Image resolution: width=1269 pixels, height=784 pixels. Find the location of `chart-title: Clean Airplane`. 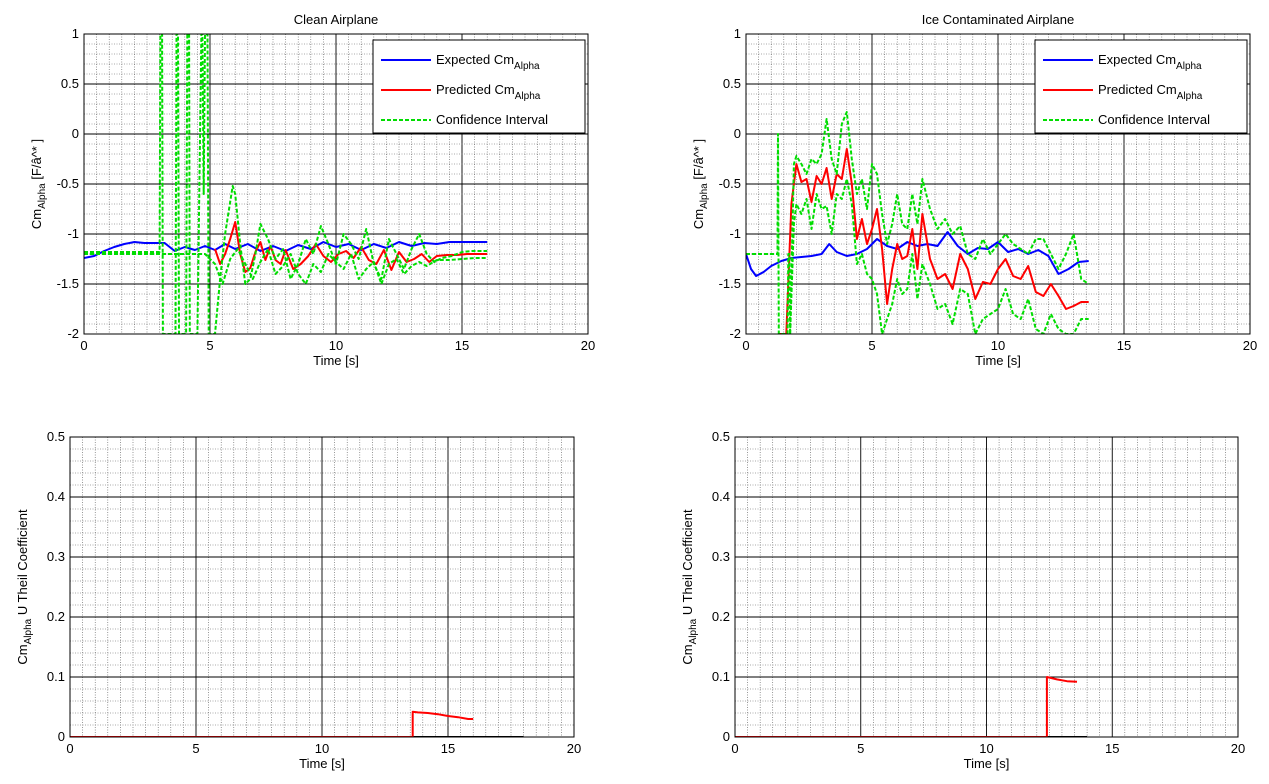

chart-title: Clean Airplane is located at coordinates (336, 19).